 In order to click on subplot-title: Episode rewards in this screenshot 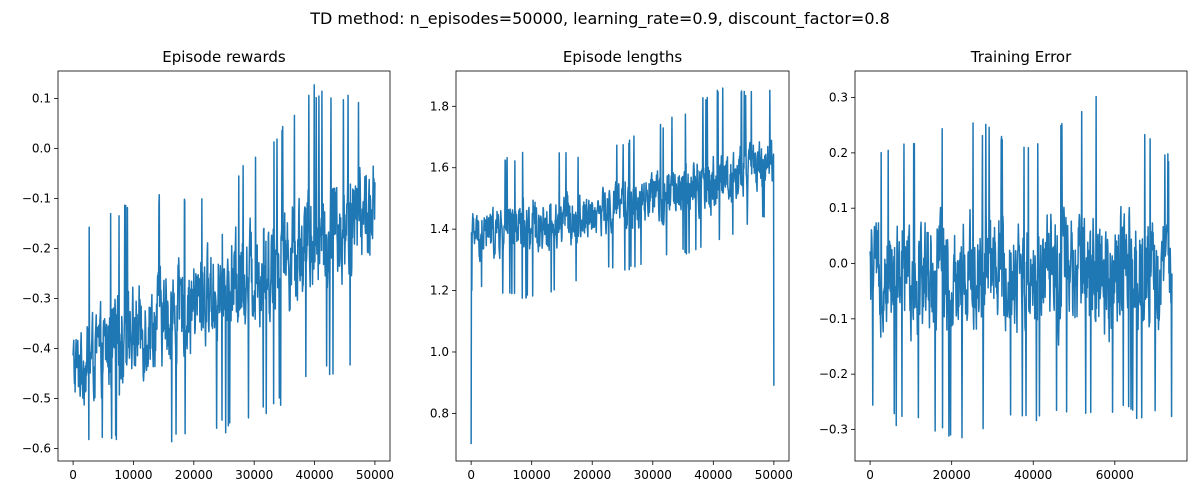, I will do `click(224, 57)`.